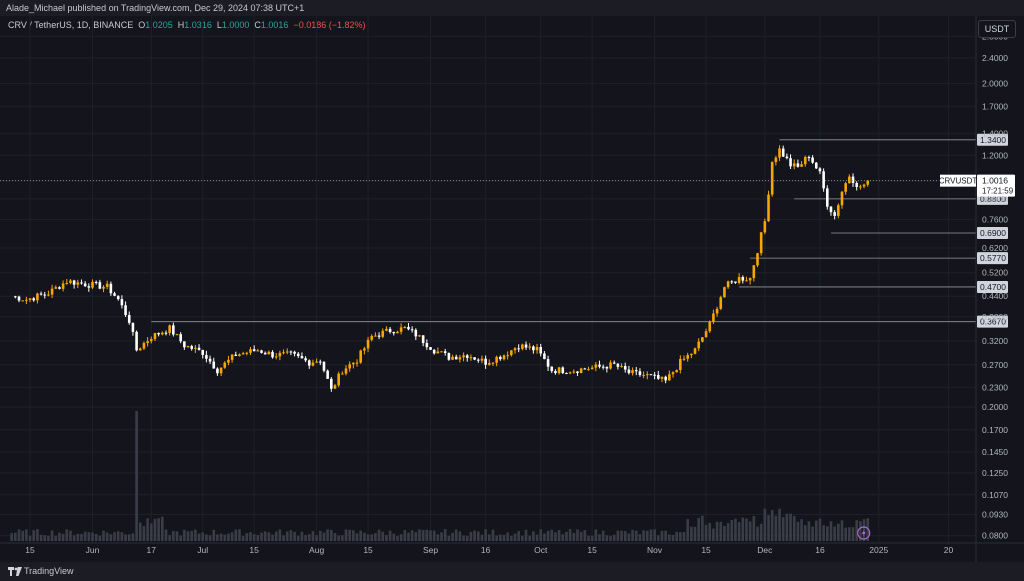 This screenshot has height=581, width=1024. I want to click on level-tag, so click(992, 258).